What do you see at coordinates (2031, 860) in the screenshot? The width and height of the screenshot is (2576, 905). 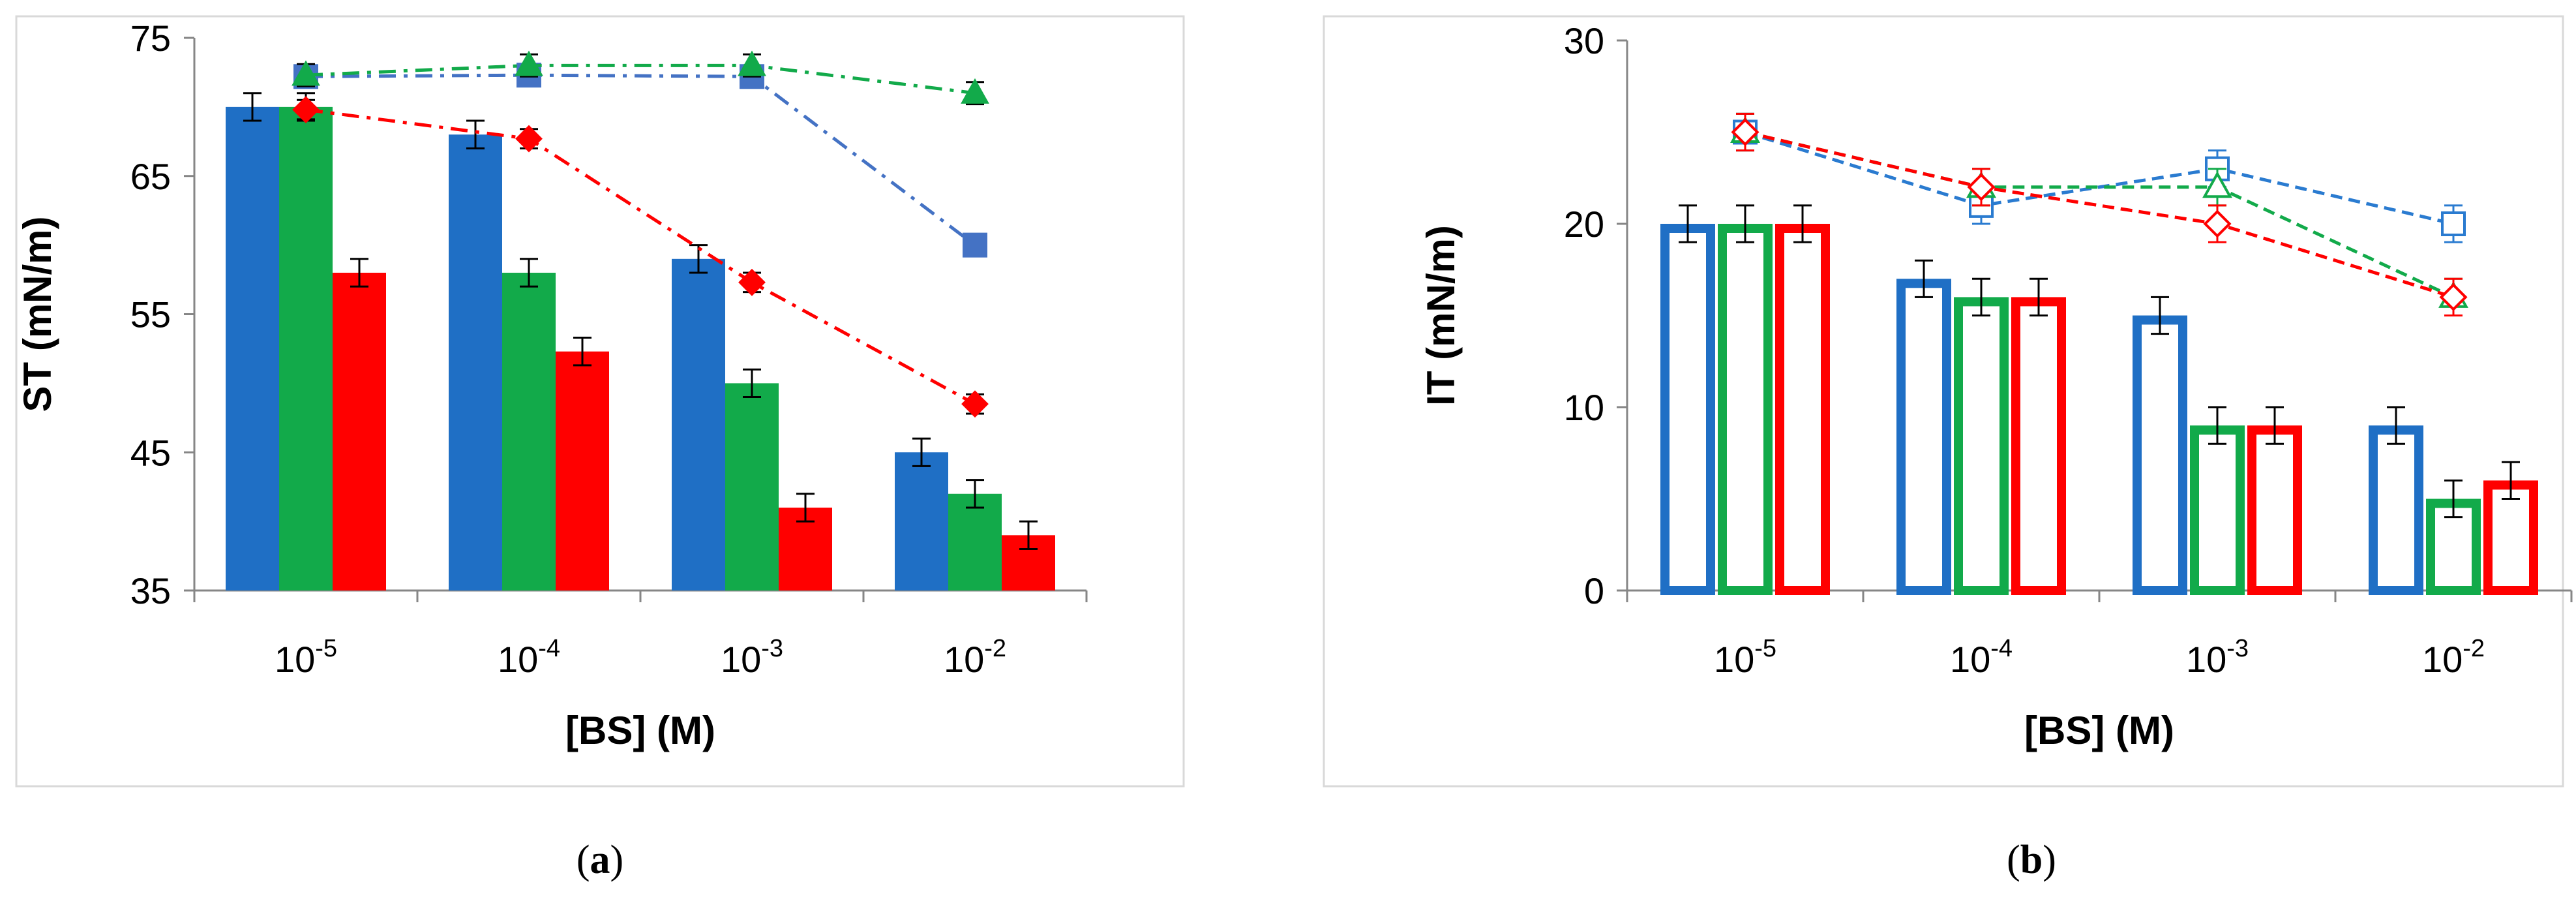 I see `panel-caption: (b)` at bounding box center [2031, 860].